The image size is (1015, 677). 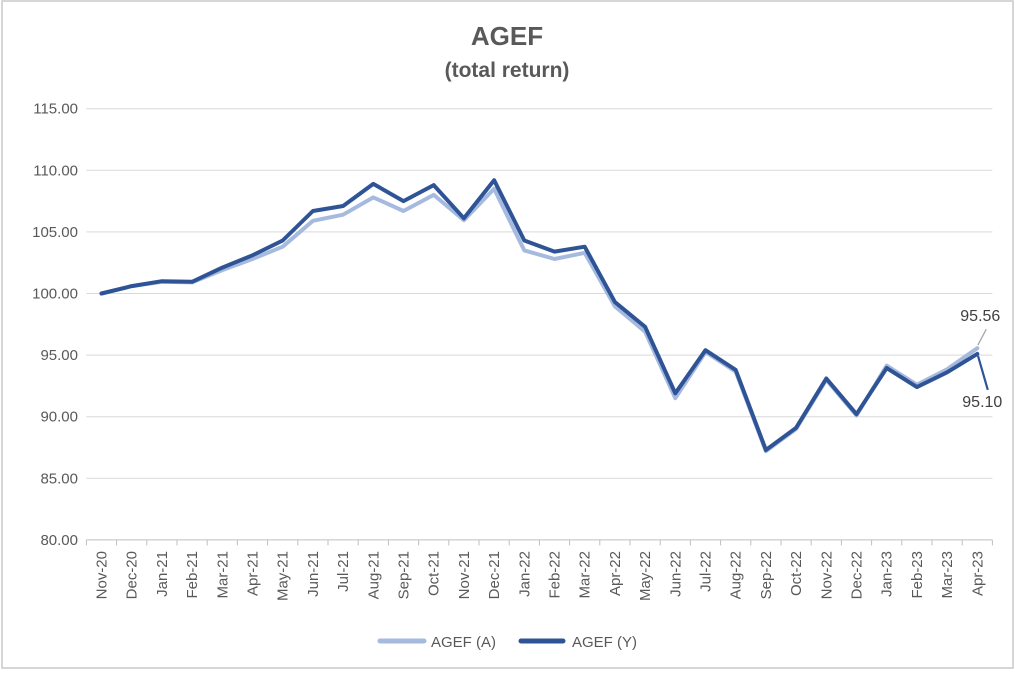 I want to click on x-axis-tick-label: Jan-21, so click(x=162, y=574).